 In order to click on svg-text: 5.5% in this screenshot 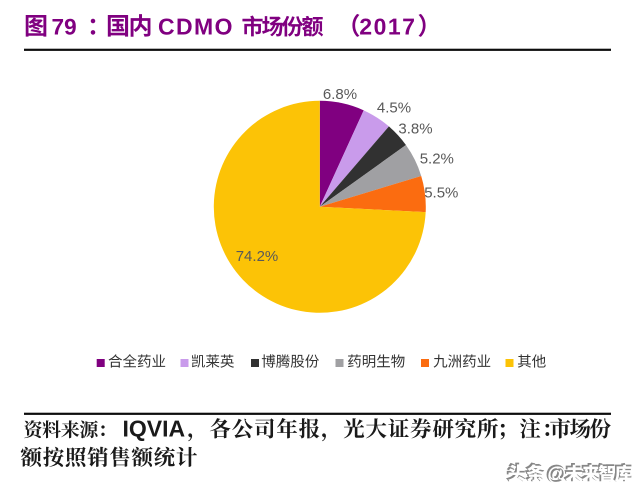, I will do `click(441, 193)`.